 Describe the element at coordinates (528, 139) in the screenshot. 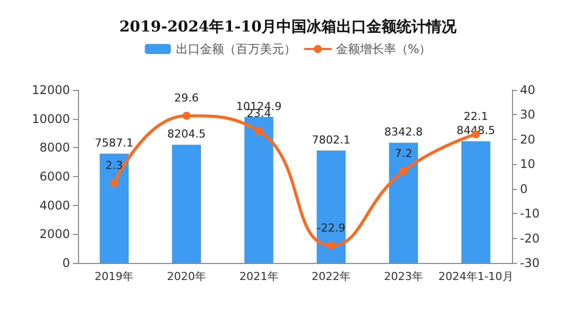

I see `y2-tick-label: 20` at that location.